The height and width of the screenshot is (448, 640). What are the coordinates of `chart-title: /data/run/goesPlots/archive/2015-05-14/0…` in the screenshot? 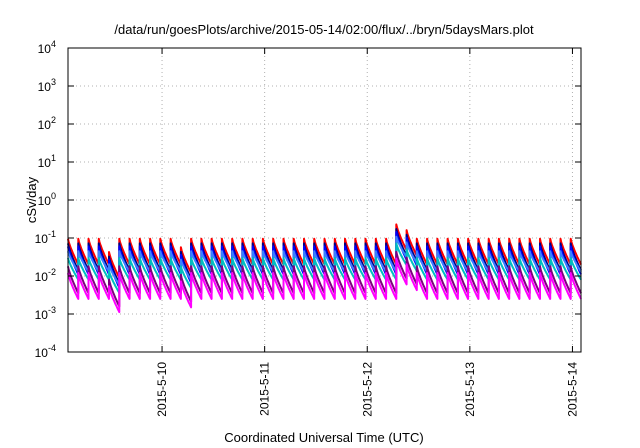 It's located at (324, 29).